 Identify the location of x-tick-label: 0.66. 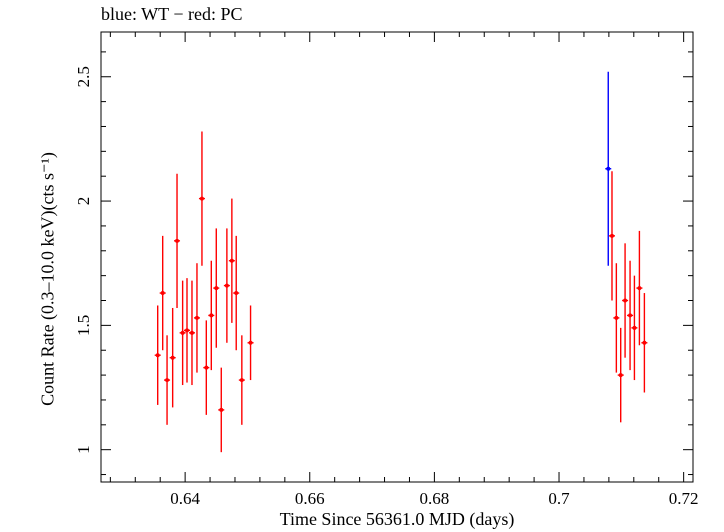
(310, 498).